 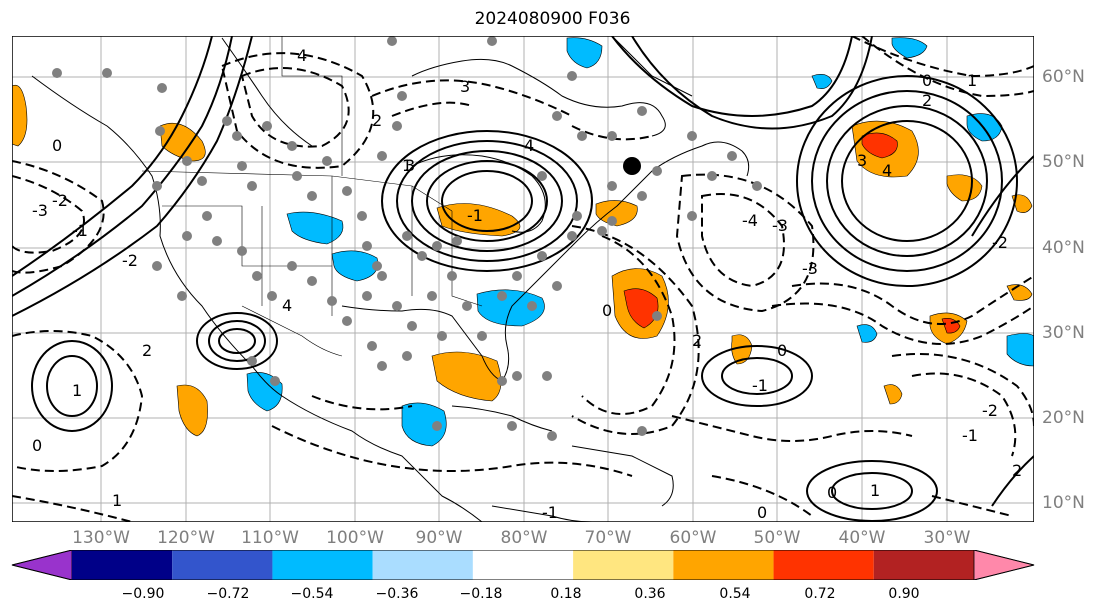 I want to click on lon-label: 80°W, so click(x=524, y=538).